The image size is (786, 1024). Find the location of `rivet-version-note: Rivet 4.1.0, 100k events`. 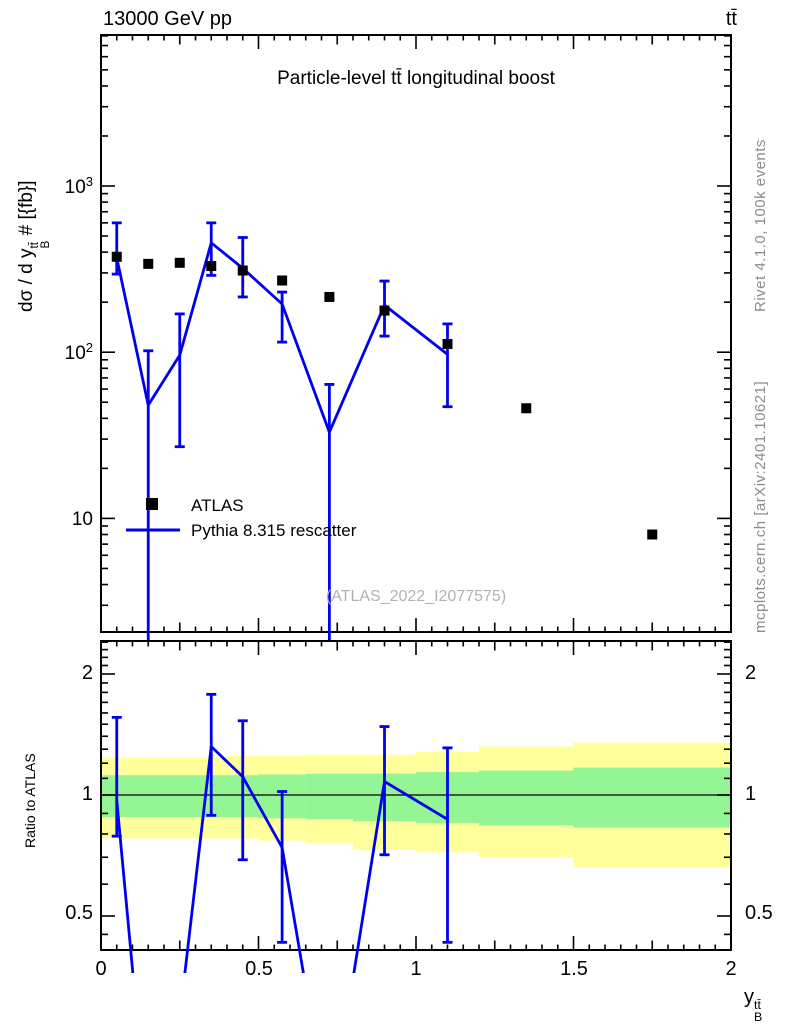

rivet-version-note: Rivet 4.1.0, 100k events is located at coordinates (760, 225).